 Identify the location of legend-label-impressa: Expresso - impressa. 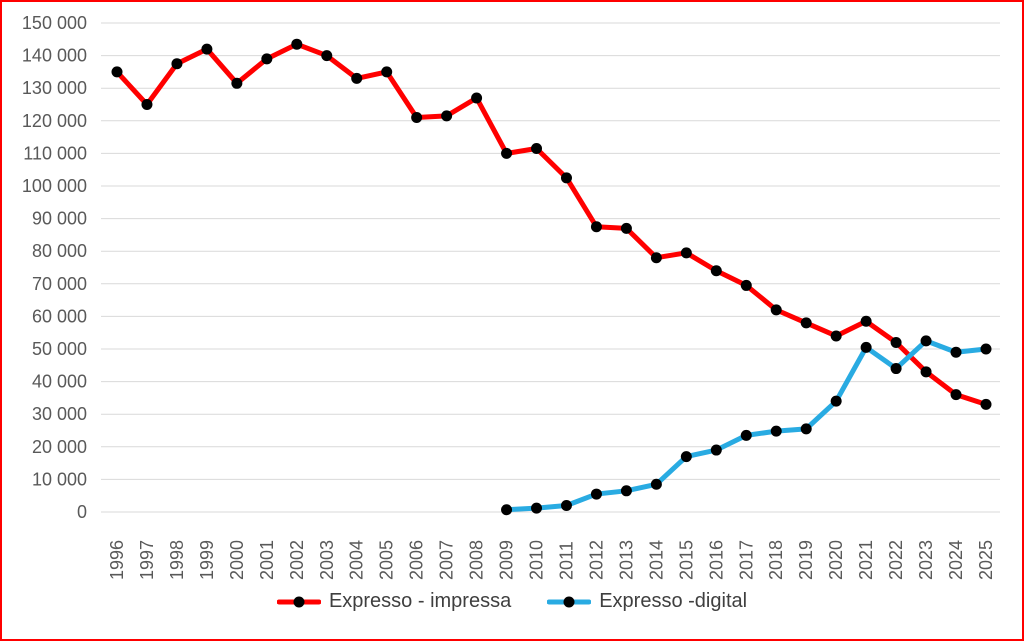
(420, 601).